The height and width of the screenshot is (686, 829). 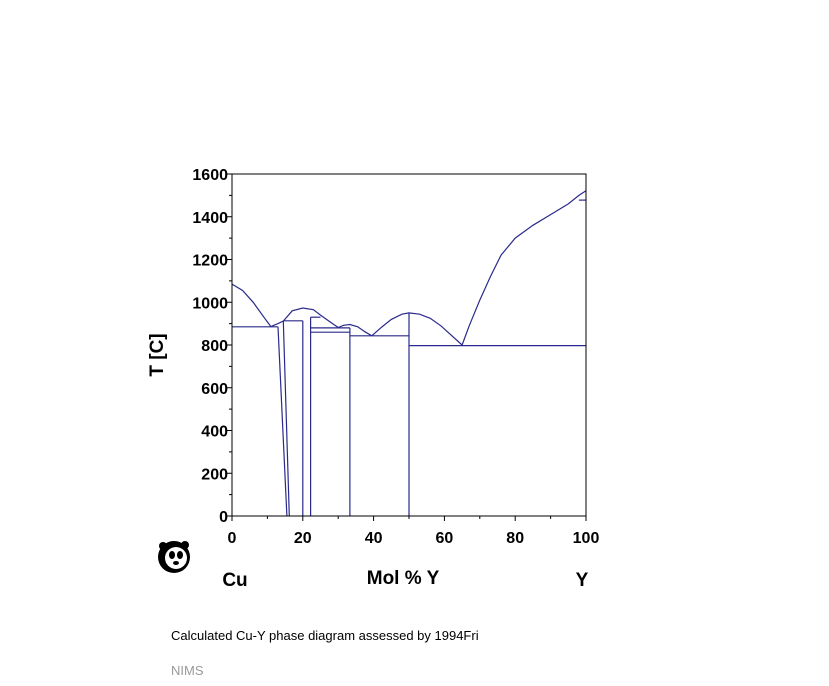 What do you see at coordinates (210, 218) in the screenshot?
I see `y-tick-label: 1400` at bounding box center [210, 218].